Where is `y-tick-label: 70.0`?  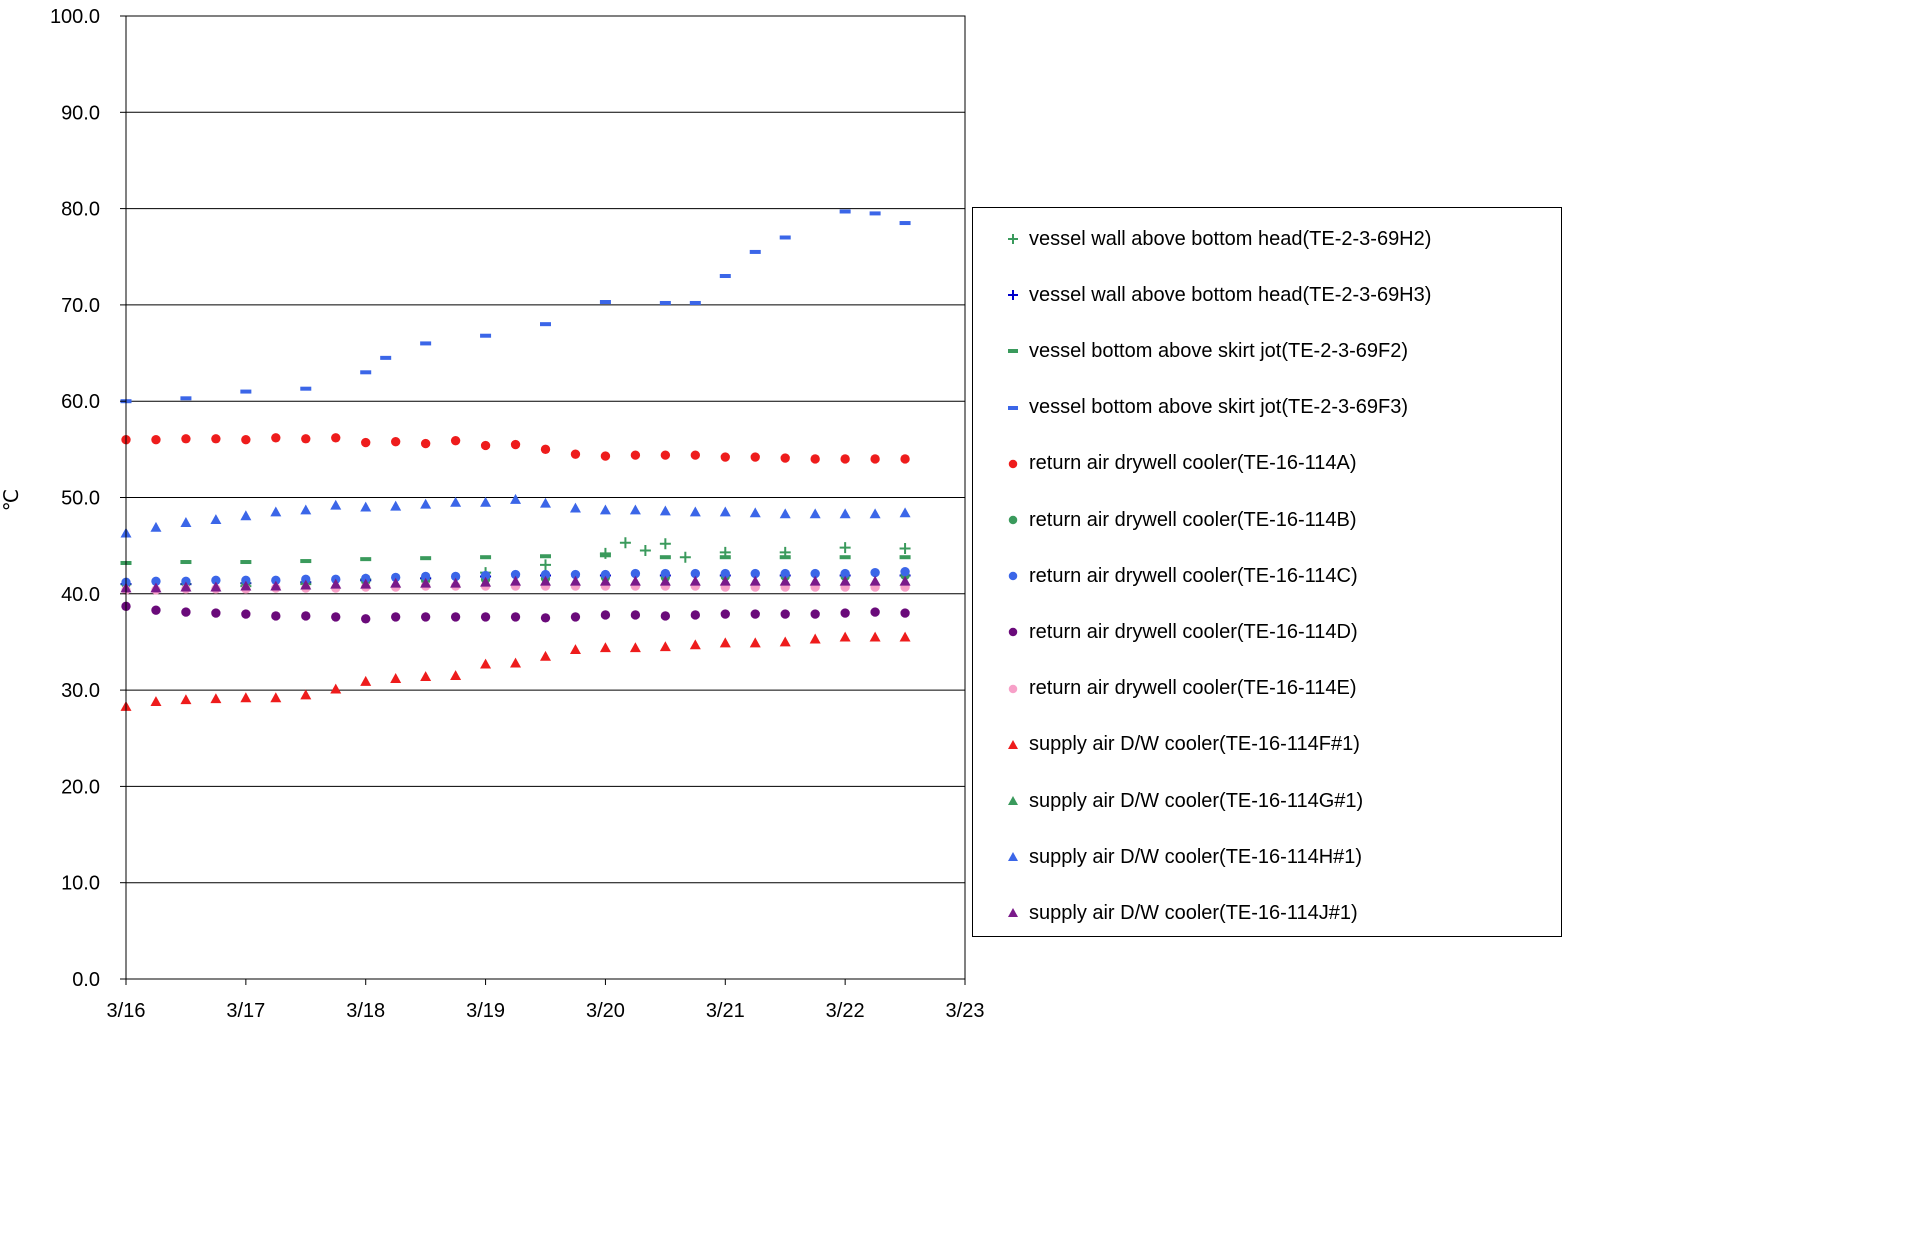
y-tick-label: 70.0 is located at coordinates (80, 306).